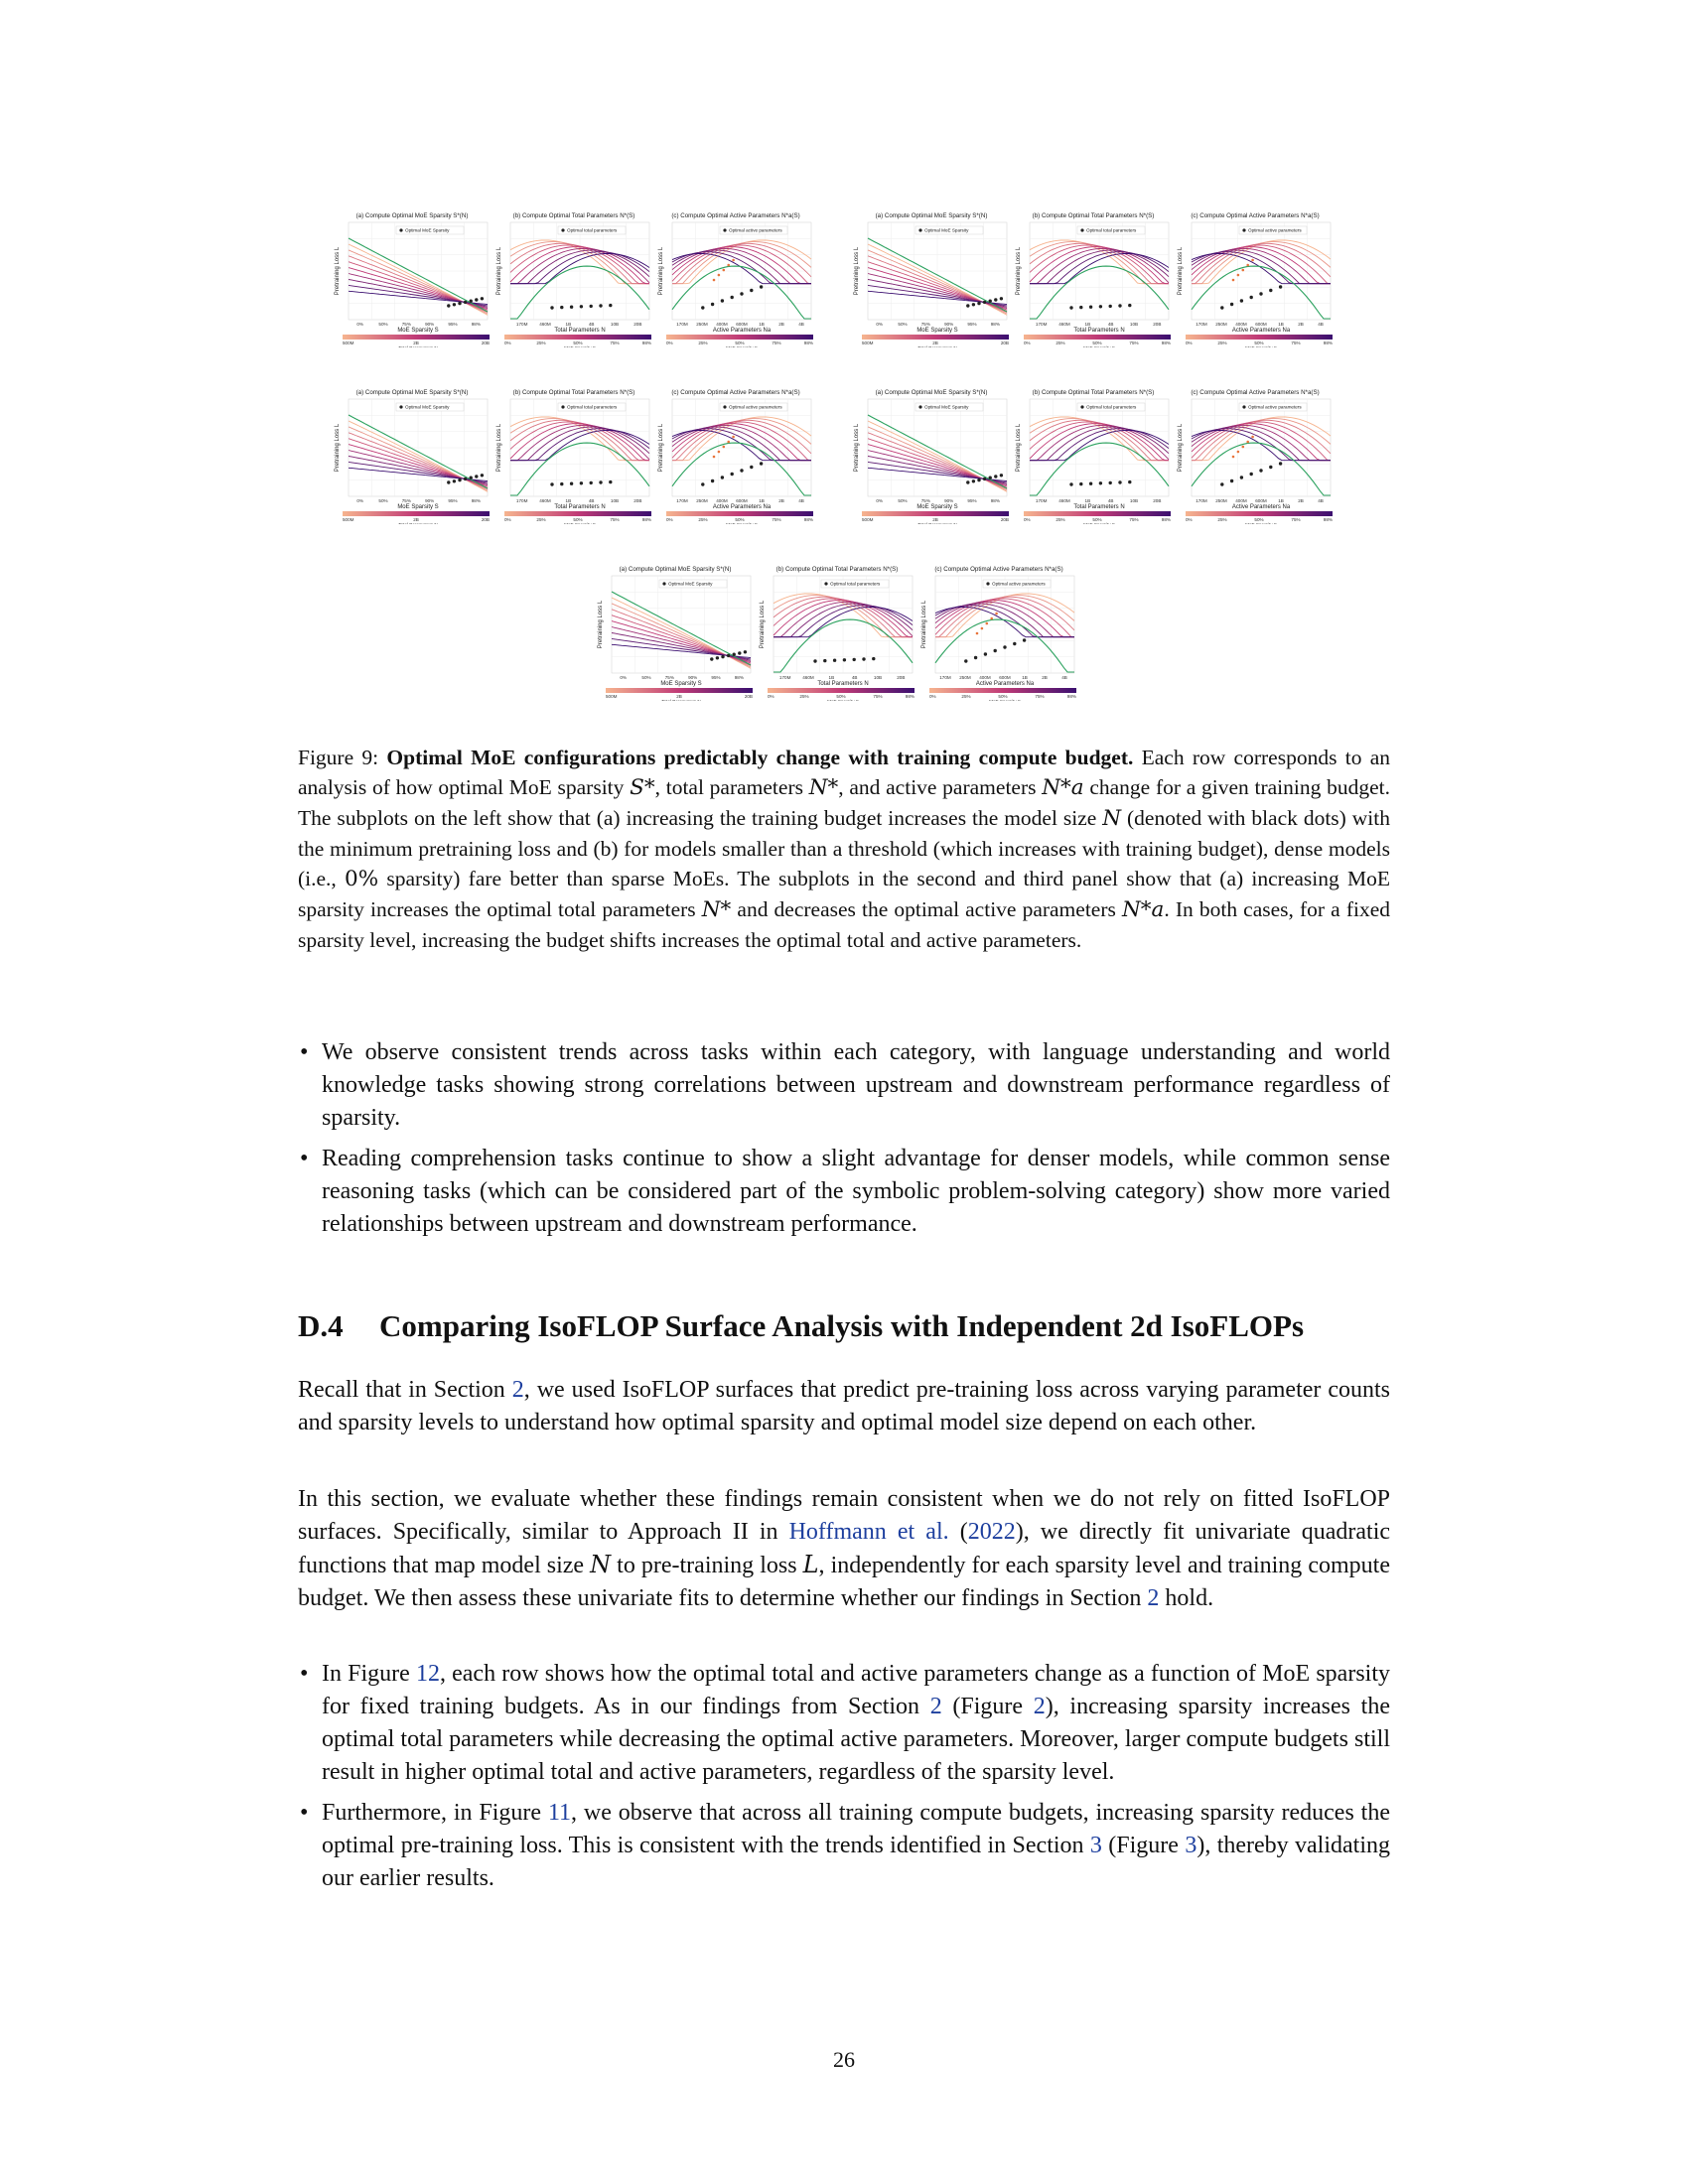 Image resolution: width=1688 pixels, height=2184 pixels. What do you see at coordinates (637, 324) in the screenshot?
I see `x-tick-label: 20B` at bounding box center [637, 324].